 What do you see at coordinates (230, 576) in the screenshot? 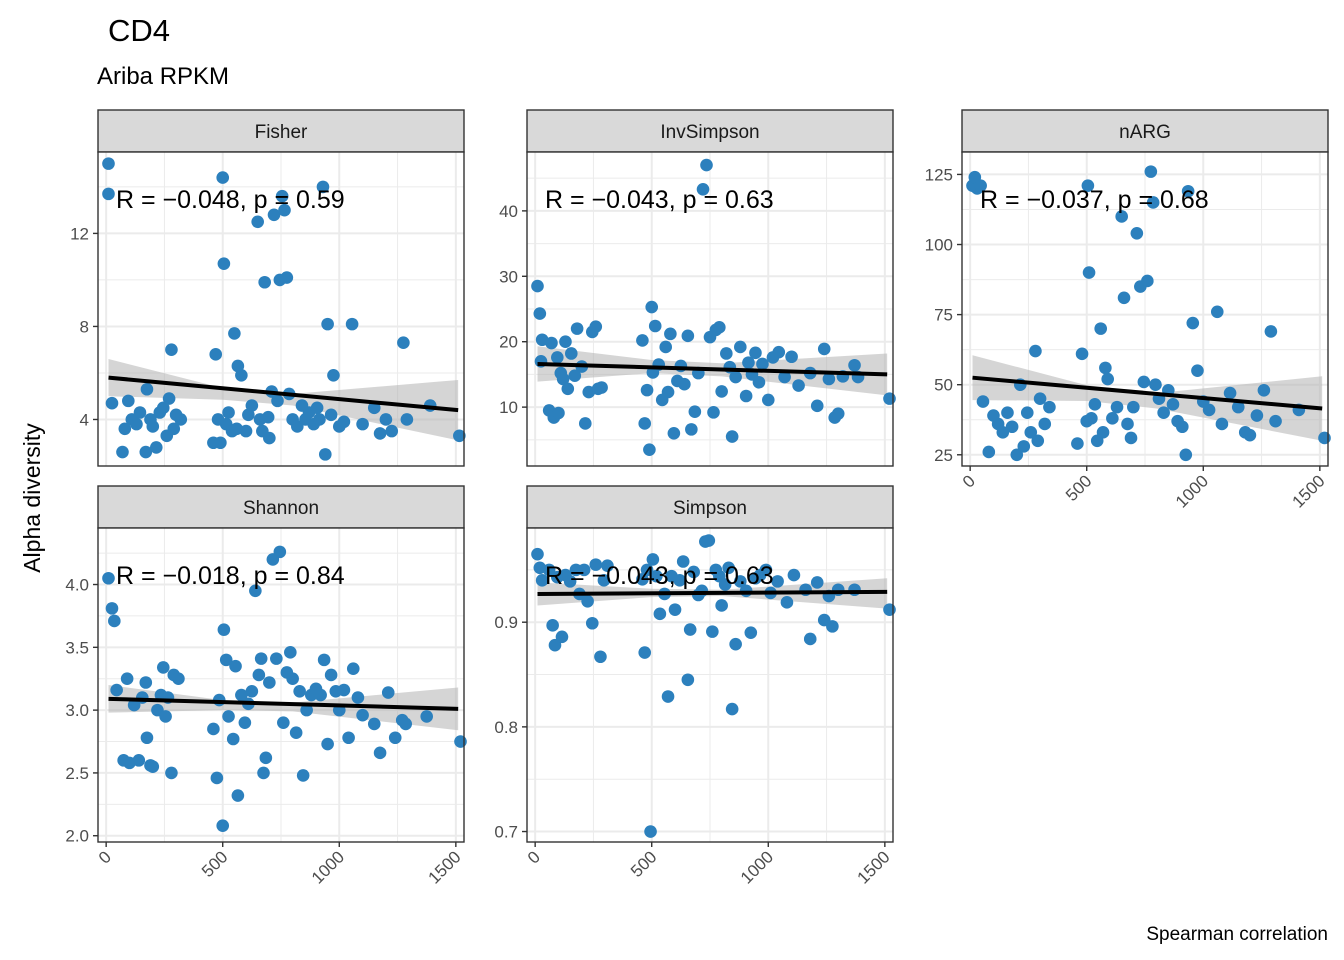
I see `correlation-annotation: R = −0.018, p = 0.84` at bounding box center [230, 576].